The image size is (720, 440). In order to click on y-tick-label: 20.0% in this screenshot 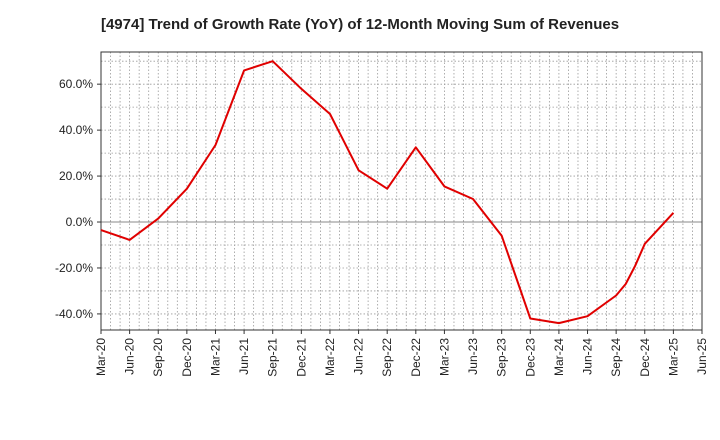, I will do `click(76, 176)`.